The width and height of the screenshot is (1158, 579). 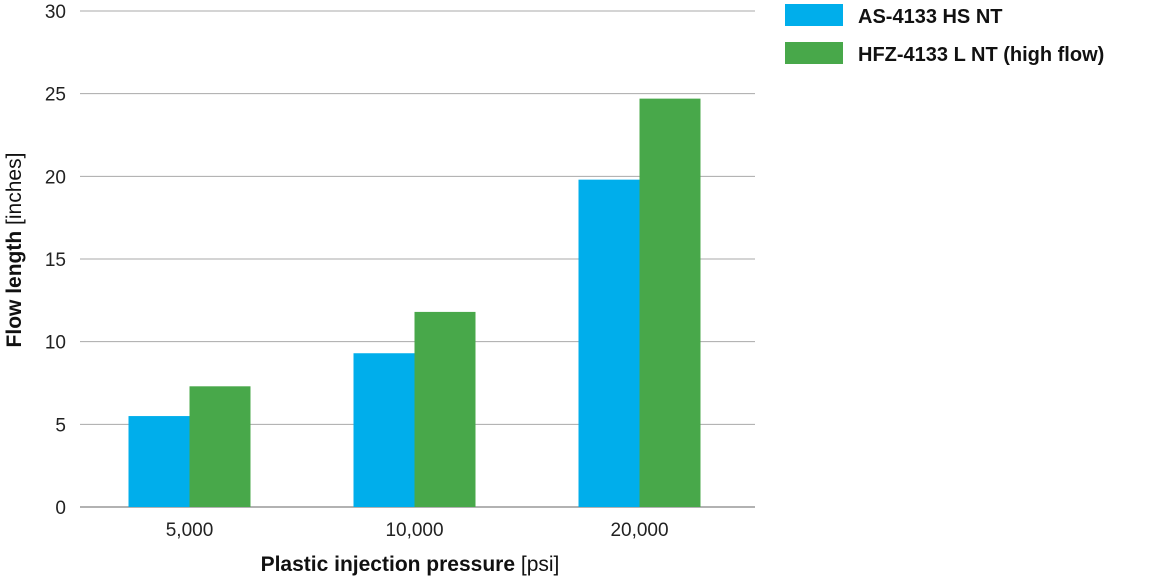 I want to click on x-tick-label: 20,000, so click(x=639, y=530).